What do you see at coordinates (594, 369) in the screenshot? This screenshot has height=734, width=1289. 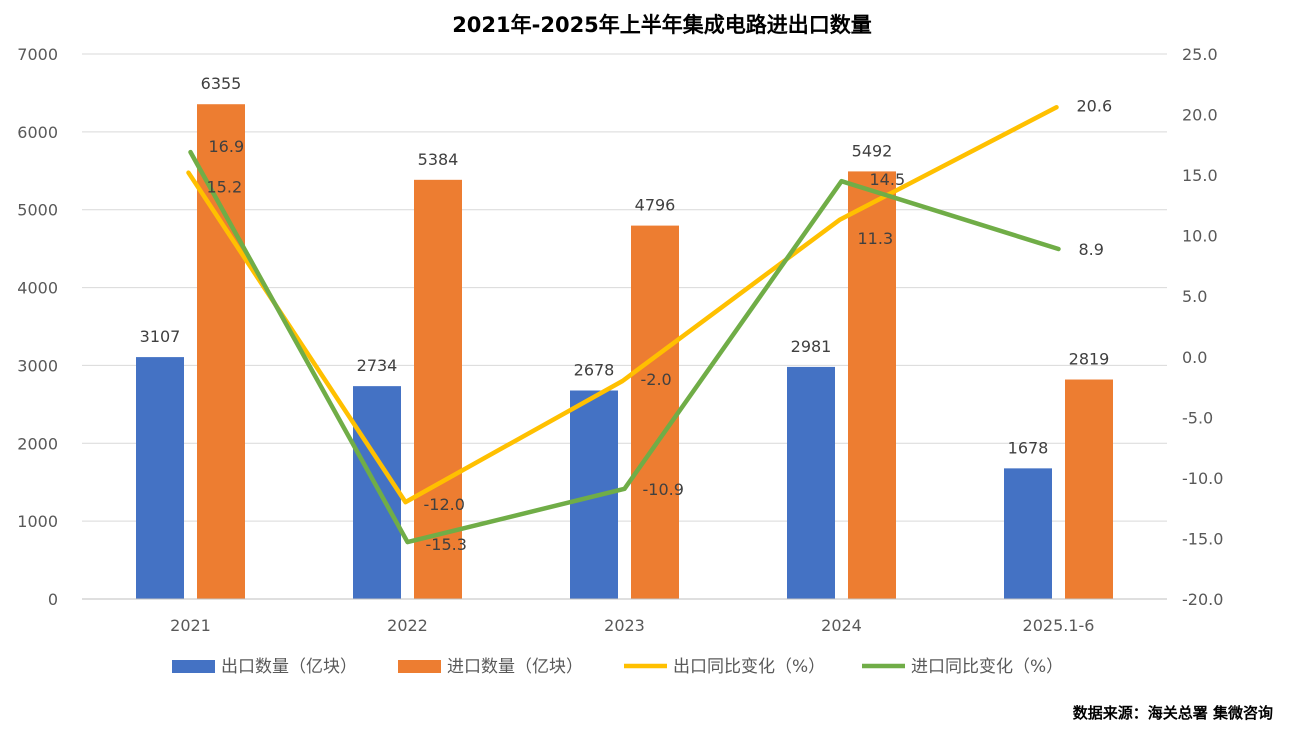 I see `bar-value-label: 2678` at bounding box center [594, 369].